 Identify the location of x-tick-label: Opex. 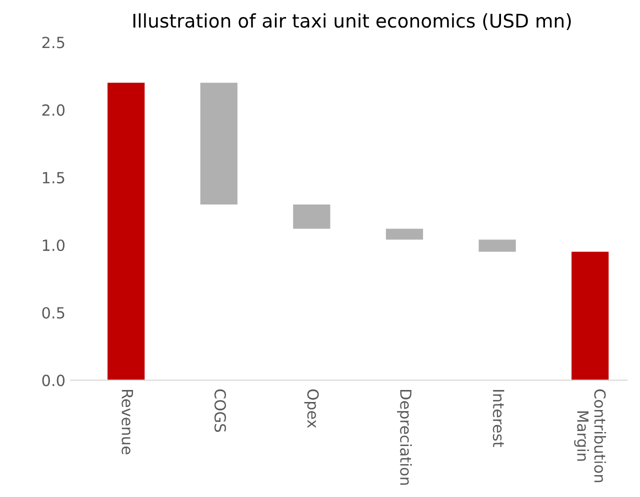
(311, 408).